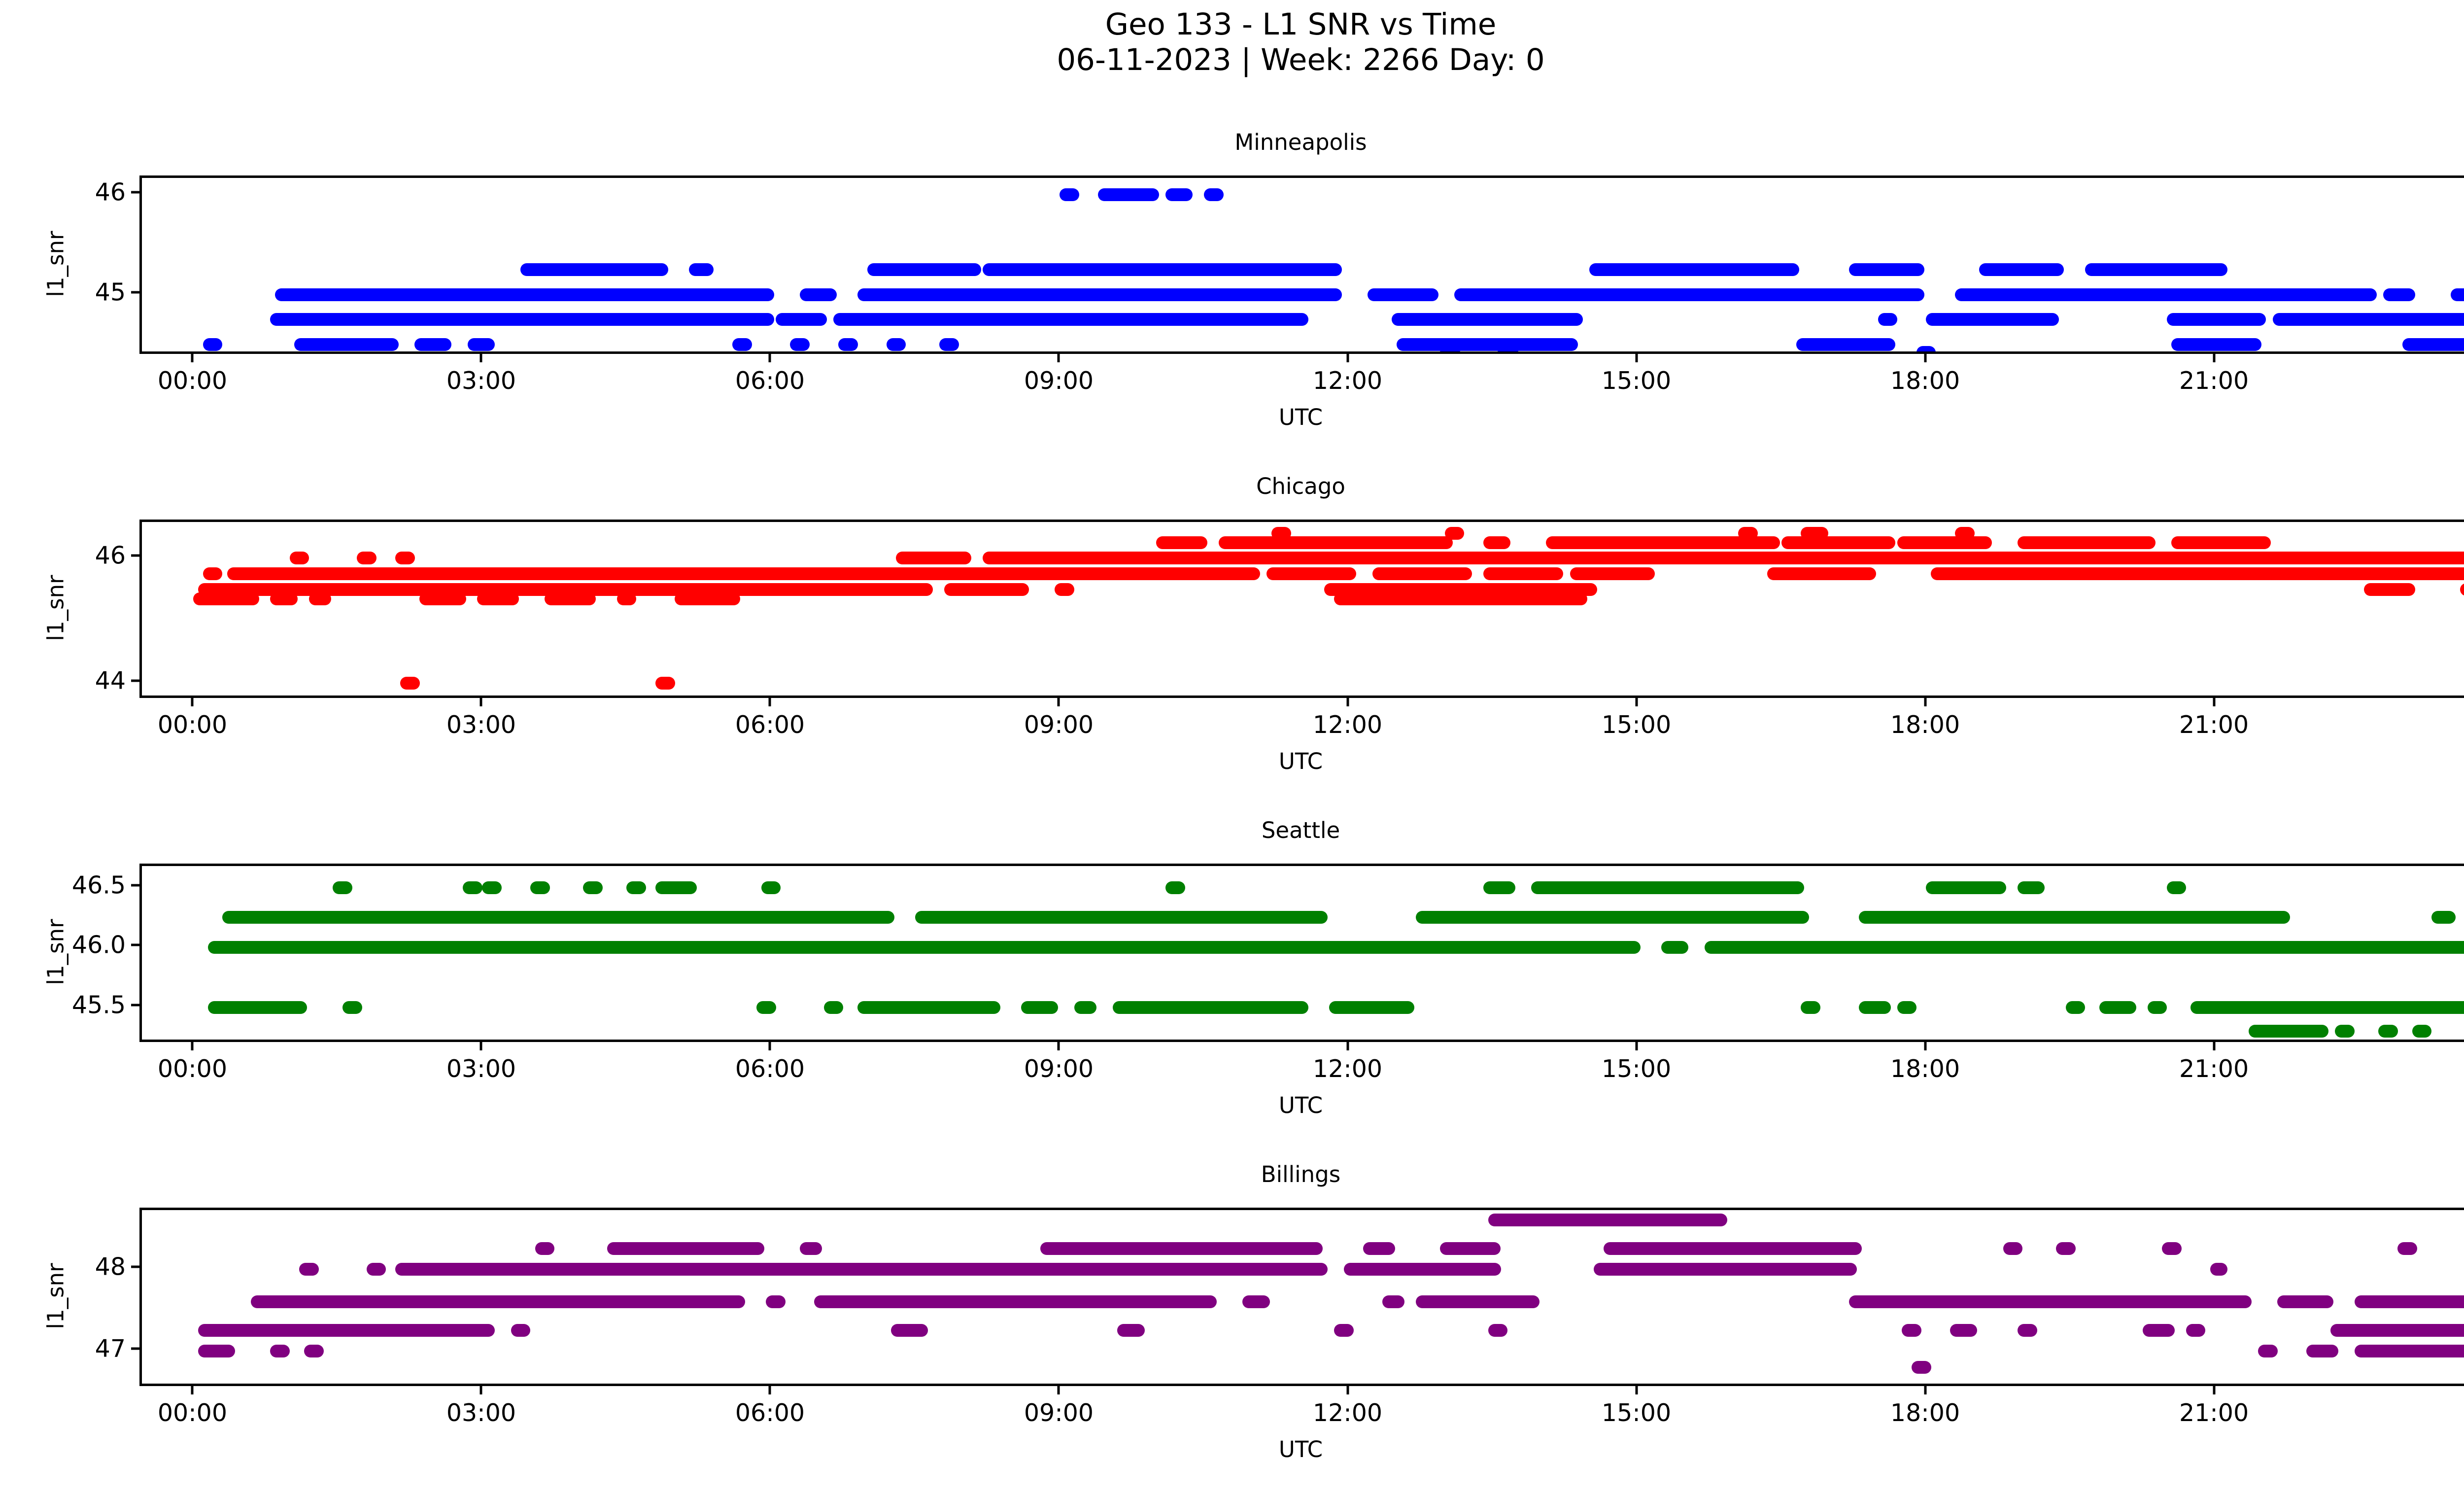 The width and height of the screenshot is (2464, 1495). What do you see at coordinates (110, 292) in the screenshot?
I see `y-tick-label: 45` at bounding box center [110, 292].